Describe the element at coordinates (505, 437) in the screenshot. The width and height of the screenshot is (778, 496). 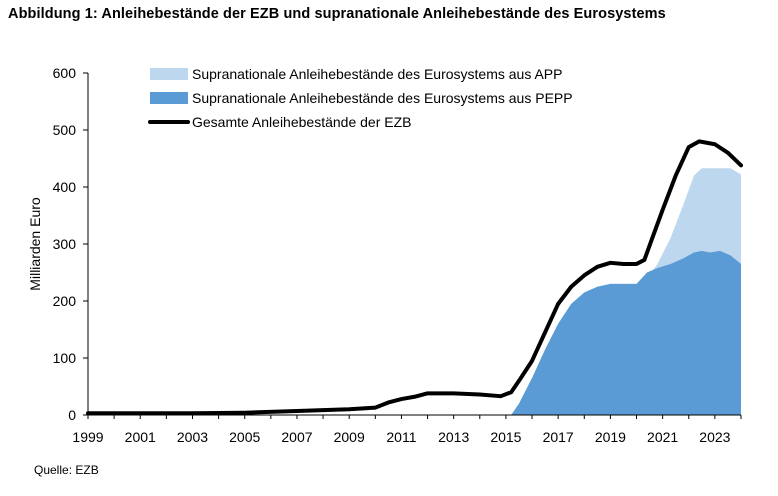
I see `x-tick-label: 2015` at that location.